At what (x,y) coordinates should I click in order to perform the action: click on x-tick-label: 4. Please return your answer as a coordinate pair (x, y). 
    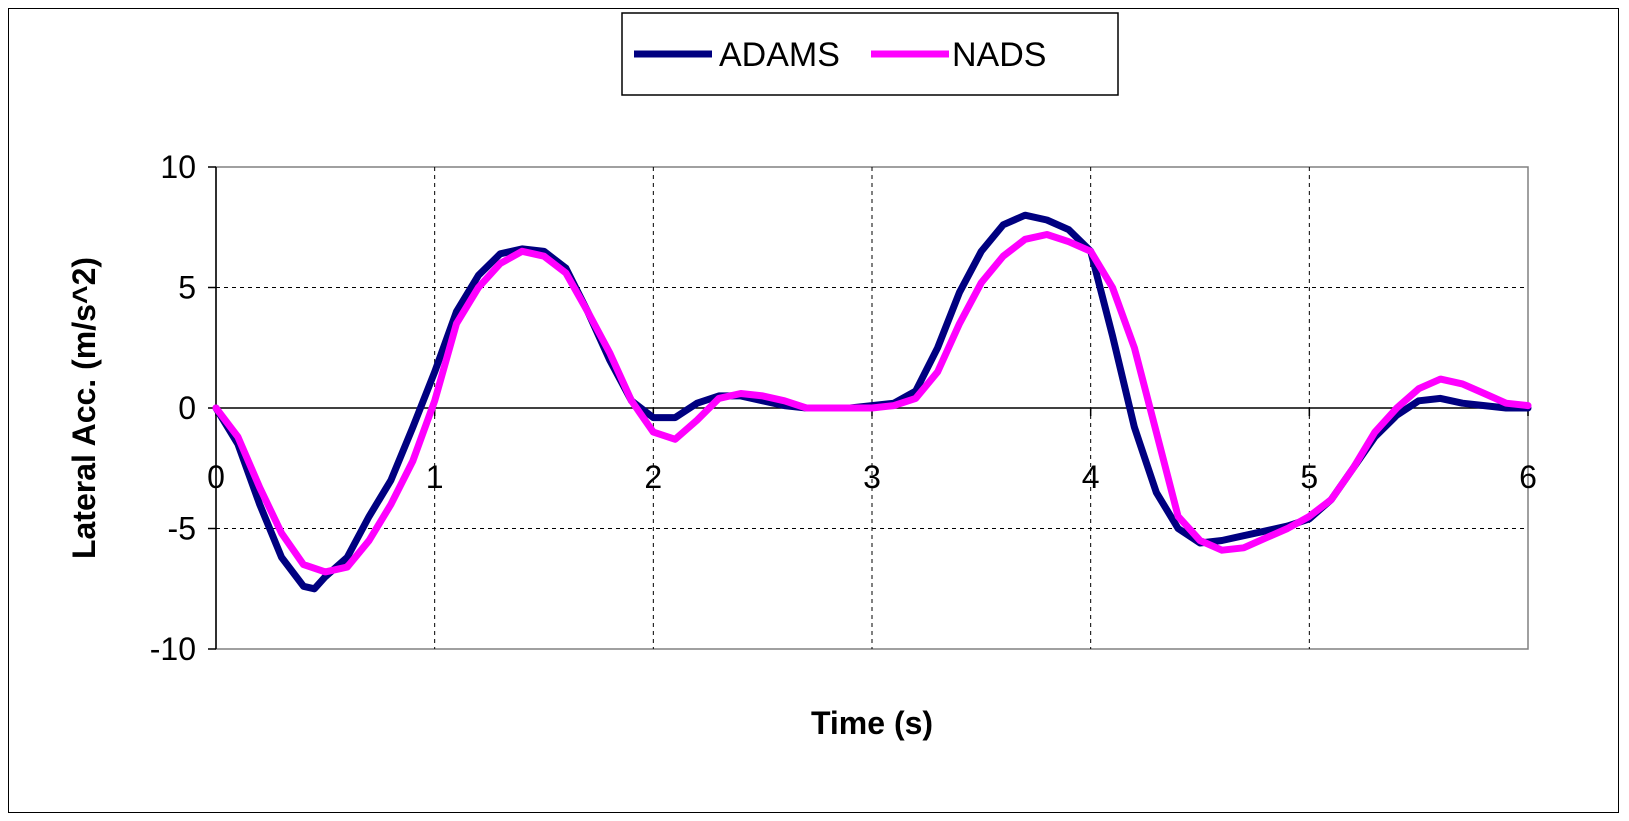
    Looking at the image, I should click on (1091, 477).